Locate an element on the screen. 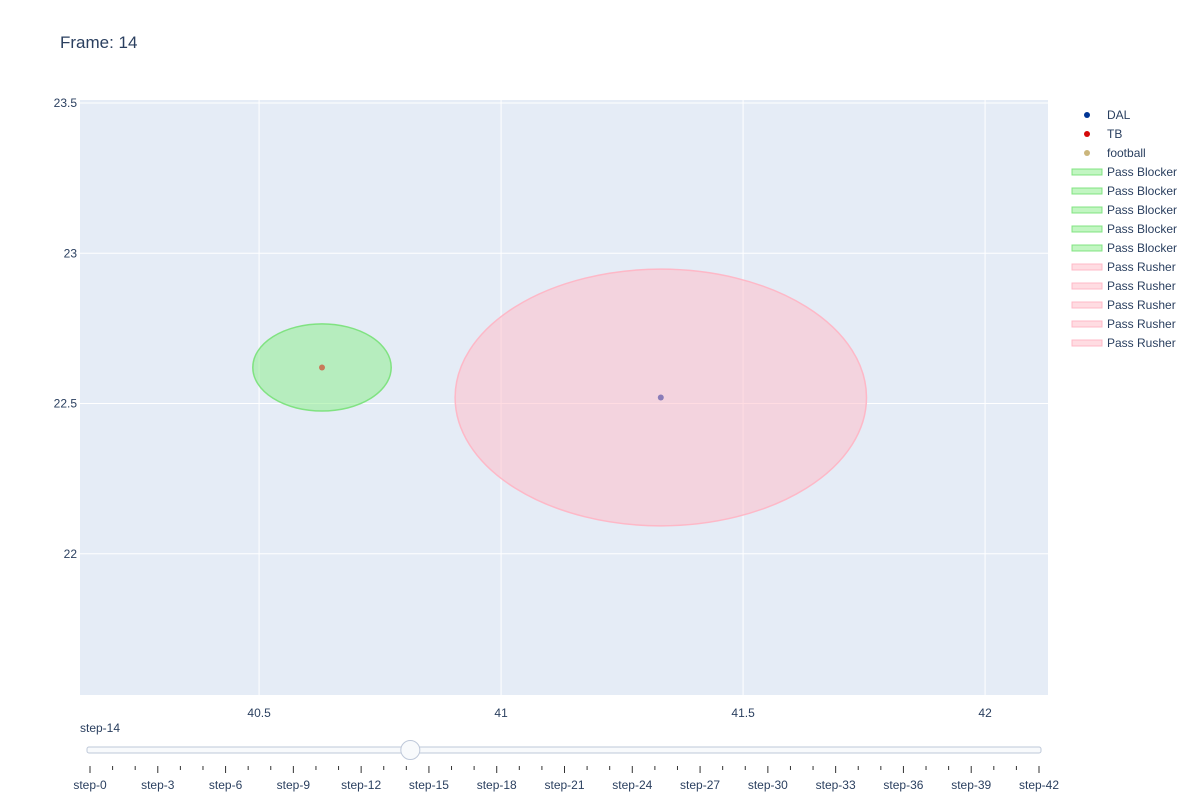  slider-step-label: step-6 is located at coordinates (226, 785).